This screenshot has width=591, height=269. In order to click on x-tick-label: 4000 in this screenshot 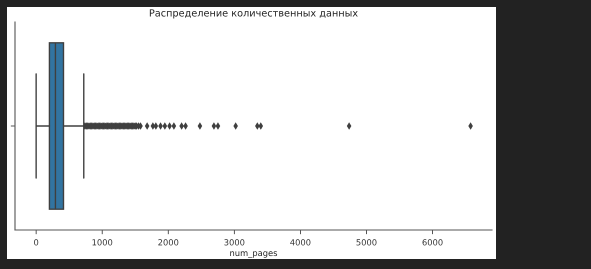, I will do `click(300, 242)`.